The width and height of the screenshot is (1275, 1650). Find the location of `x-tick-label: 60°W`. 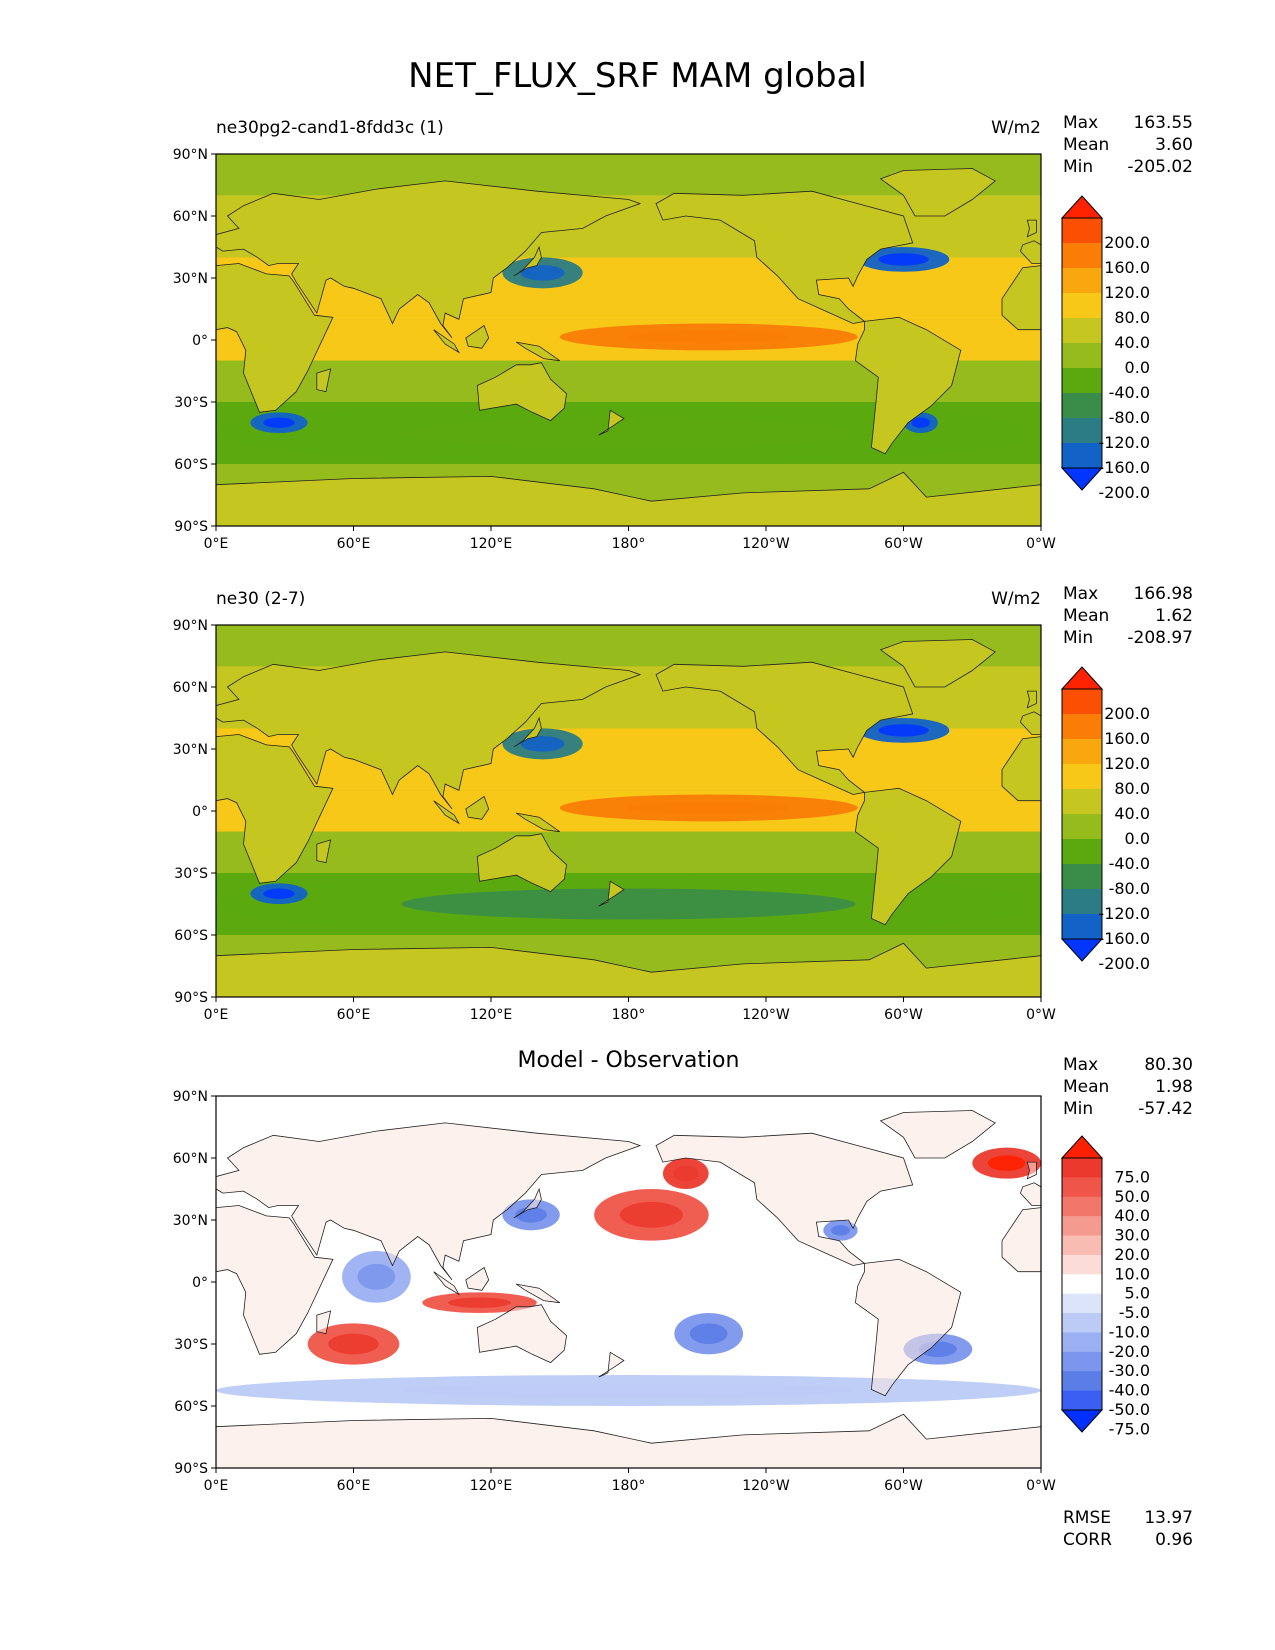

x-tick-label: 60°W is located at coordinates (903, 1486).